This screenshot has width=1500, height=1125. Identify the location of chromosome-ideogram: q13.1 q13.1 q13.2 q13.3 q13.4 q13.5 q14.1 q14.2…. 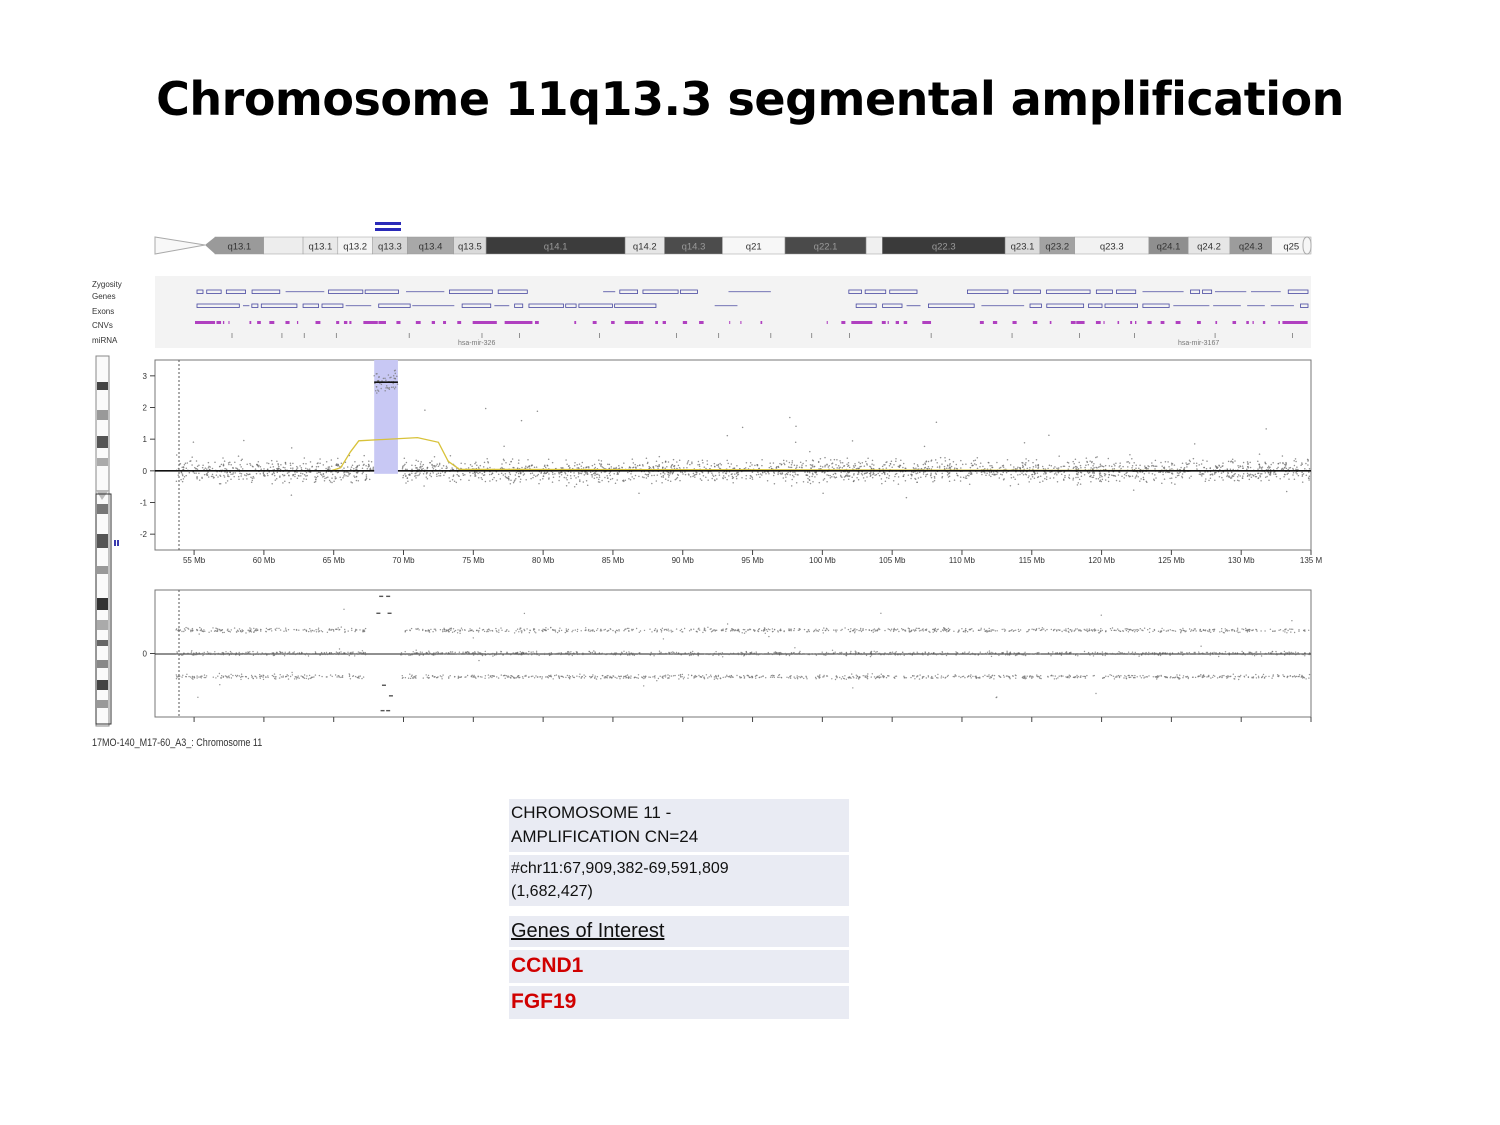
(733, 238).